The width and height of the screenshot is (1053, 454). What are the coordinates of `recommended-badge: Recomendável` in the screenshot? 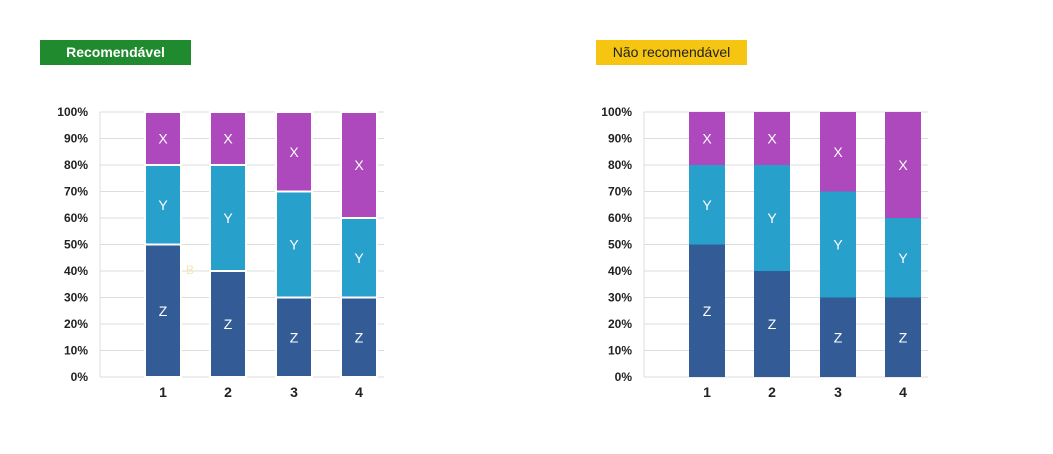 It's located at (115, 52).